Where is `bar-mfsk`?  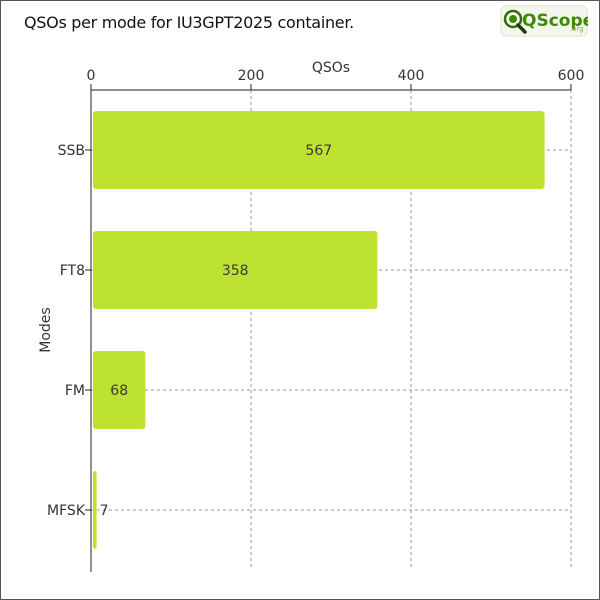
bar-mfsk is located at coordinates (95, 510).